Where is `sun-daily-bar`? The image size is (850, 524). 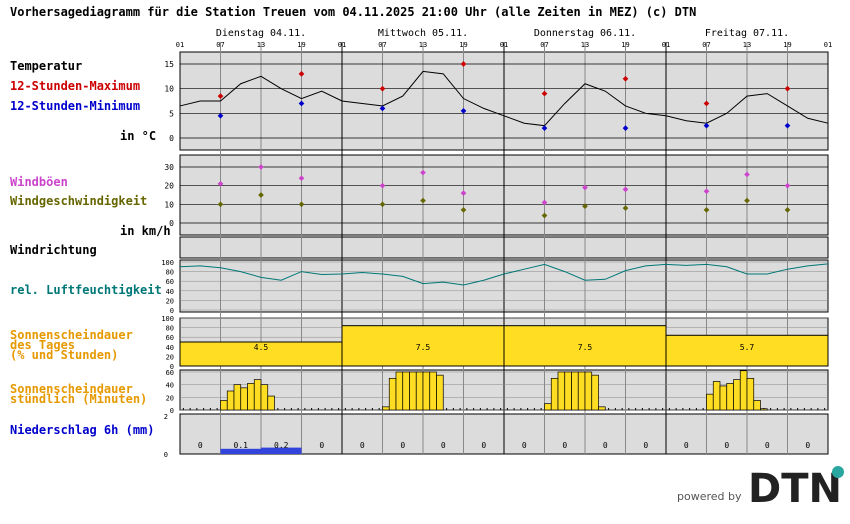
sun-daily-bar is located at coordinates (747, 350).